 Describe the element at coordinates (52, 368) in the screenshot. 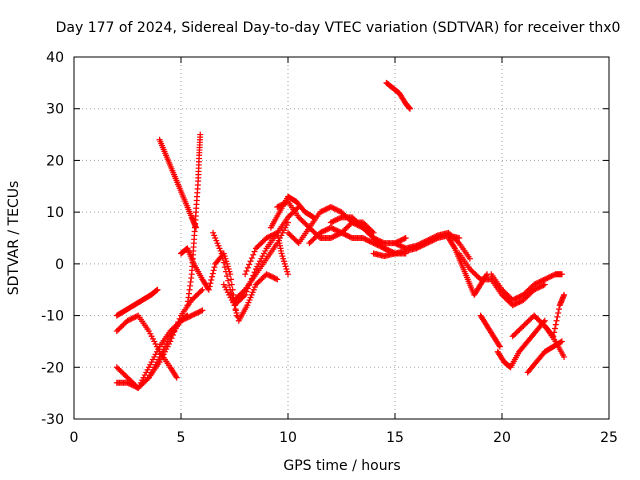

I see `y-tick-label: -20` at that location.